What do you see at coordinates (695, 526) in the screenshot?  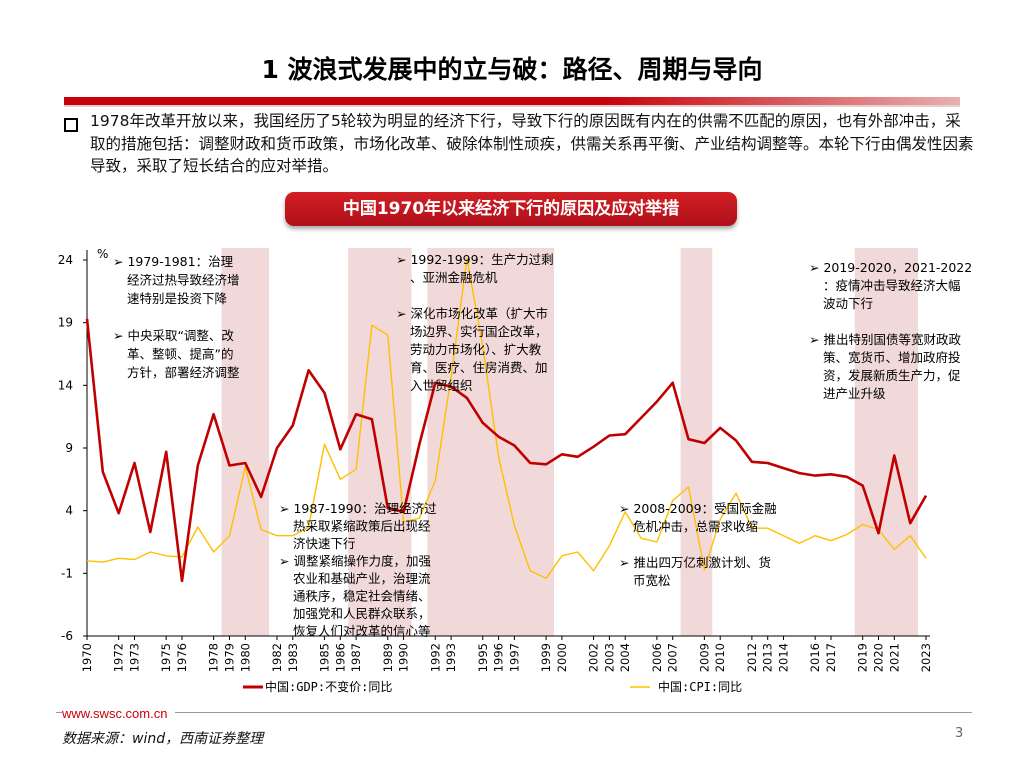 I see `annotation-line: 危机冲击，总需求收缩` at bounding box center [695, 526].